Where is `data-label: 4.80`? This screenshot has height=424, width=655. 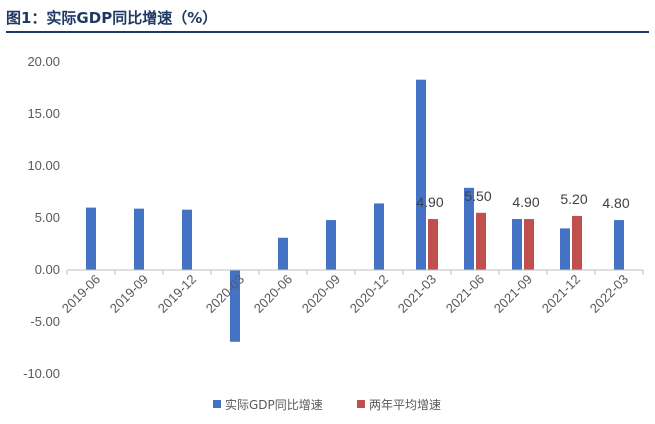 data-label: 4.80 is located at coordinates (615, 203).